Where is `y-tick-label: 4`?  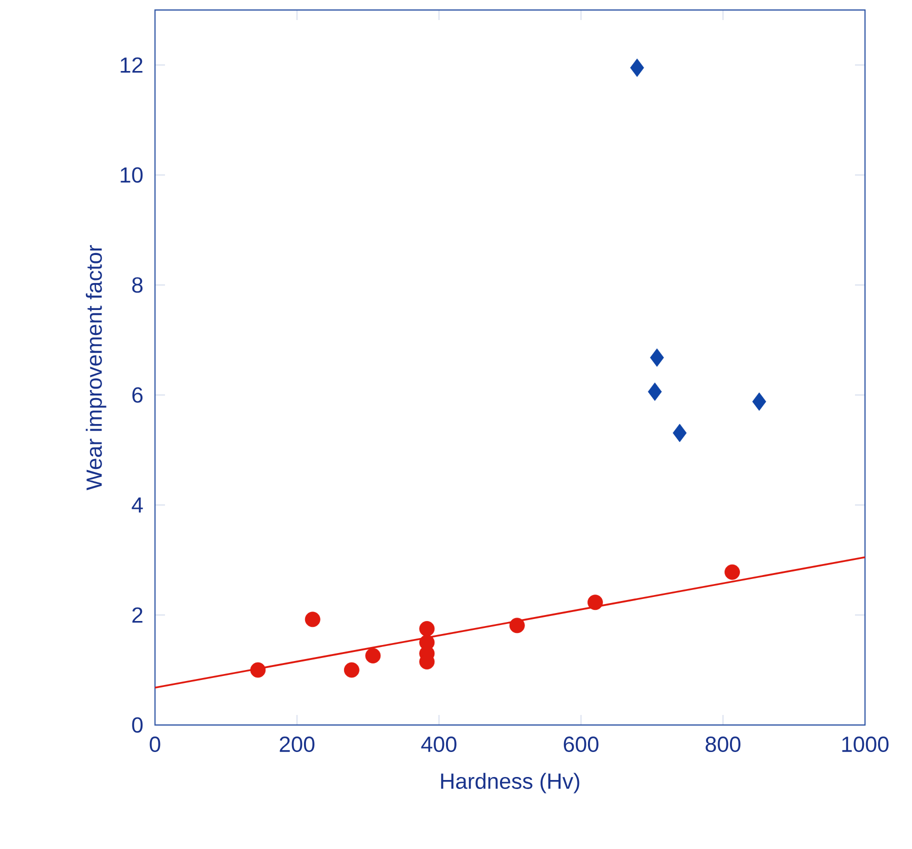
y-tick-label: 4 is located at coordinates (137, 505).